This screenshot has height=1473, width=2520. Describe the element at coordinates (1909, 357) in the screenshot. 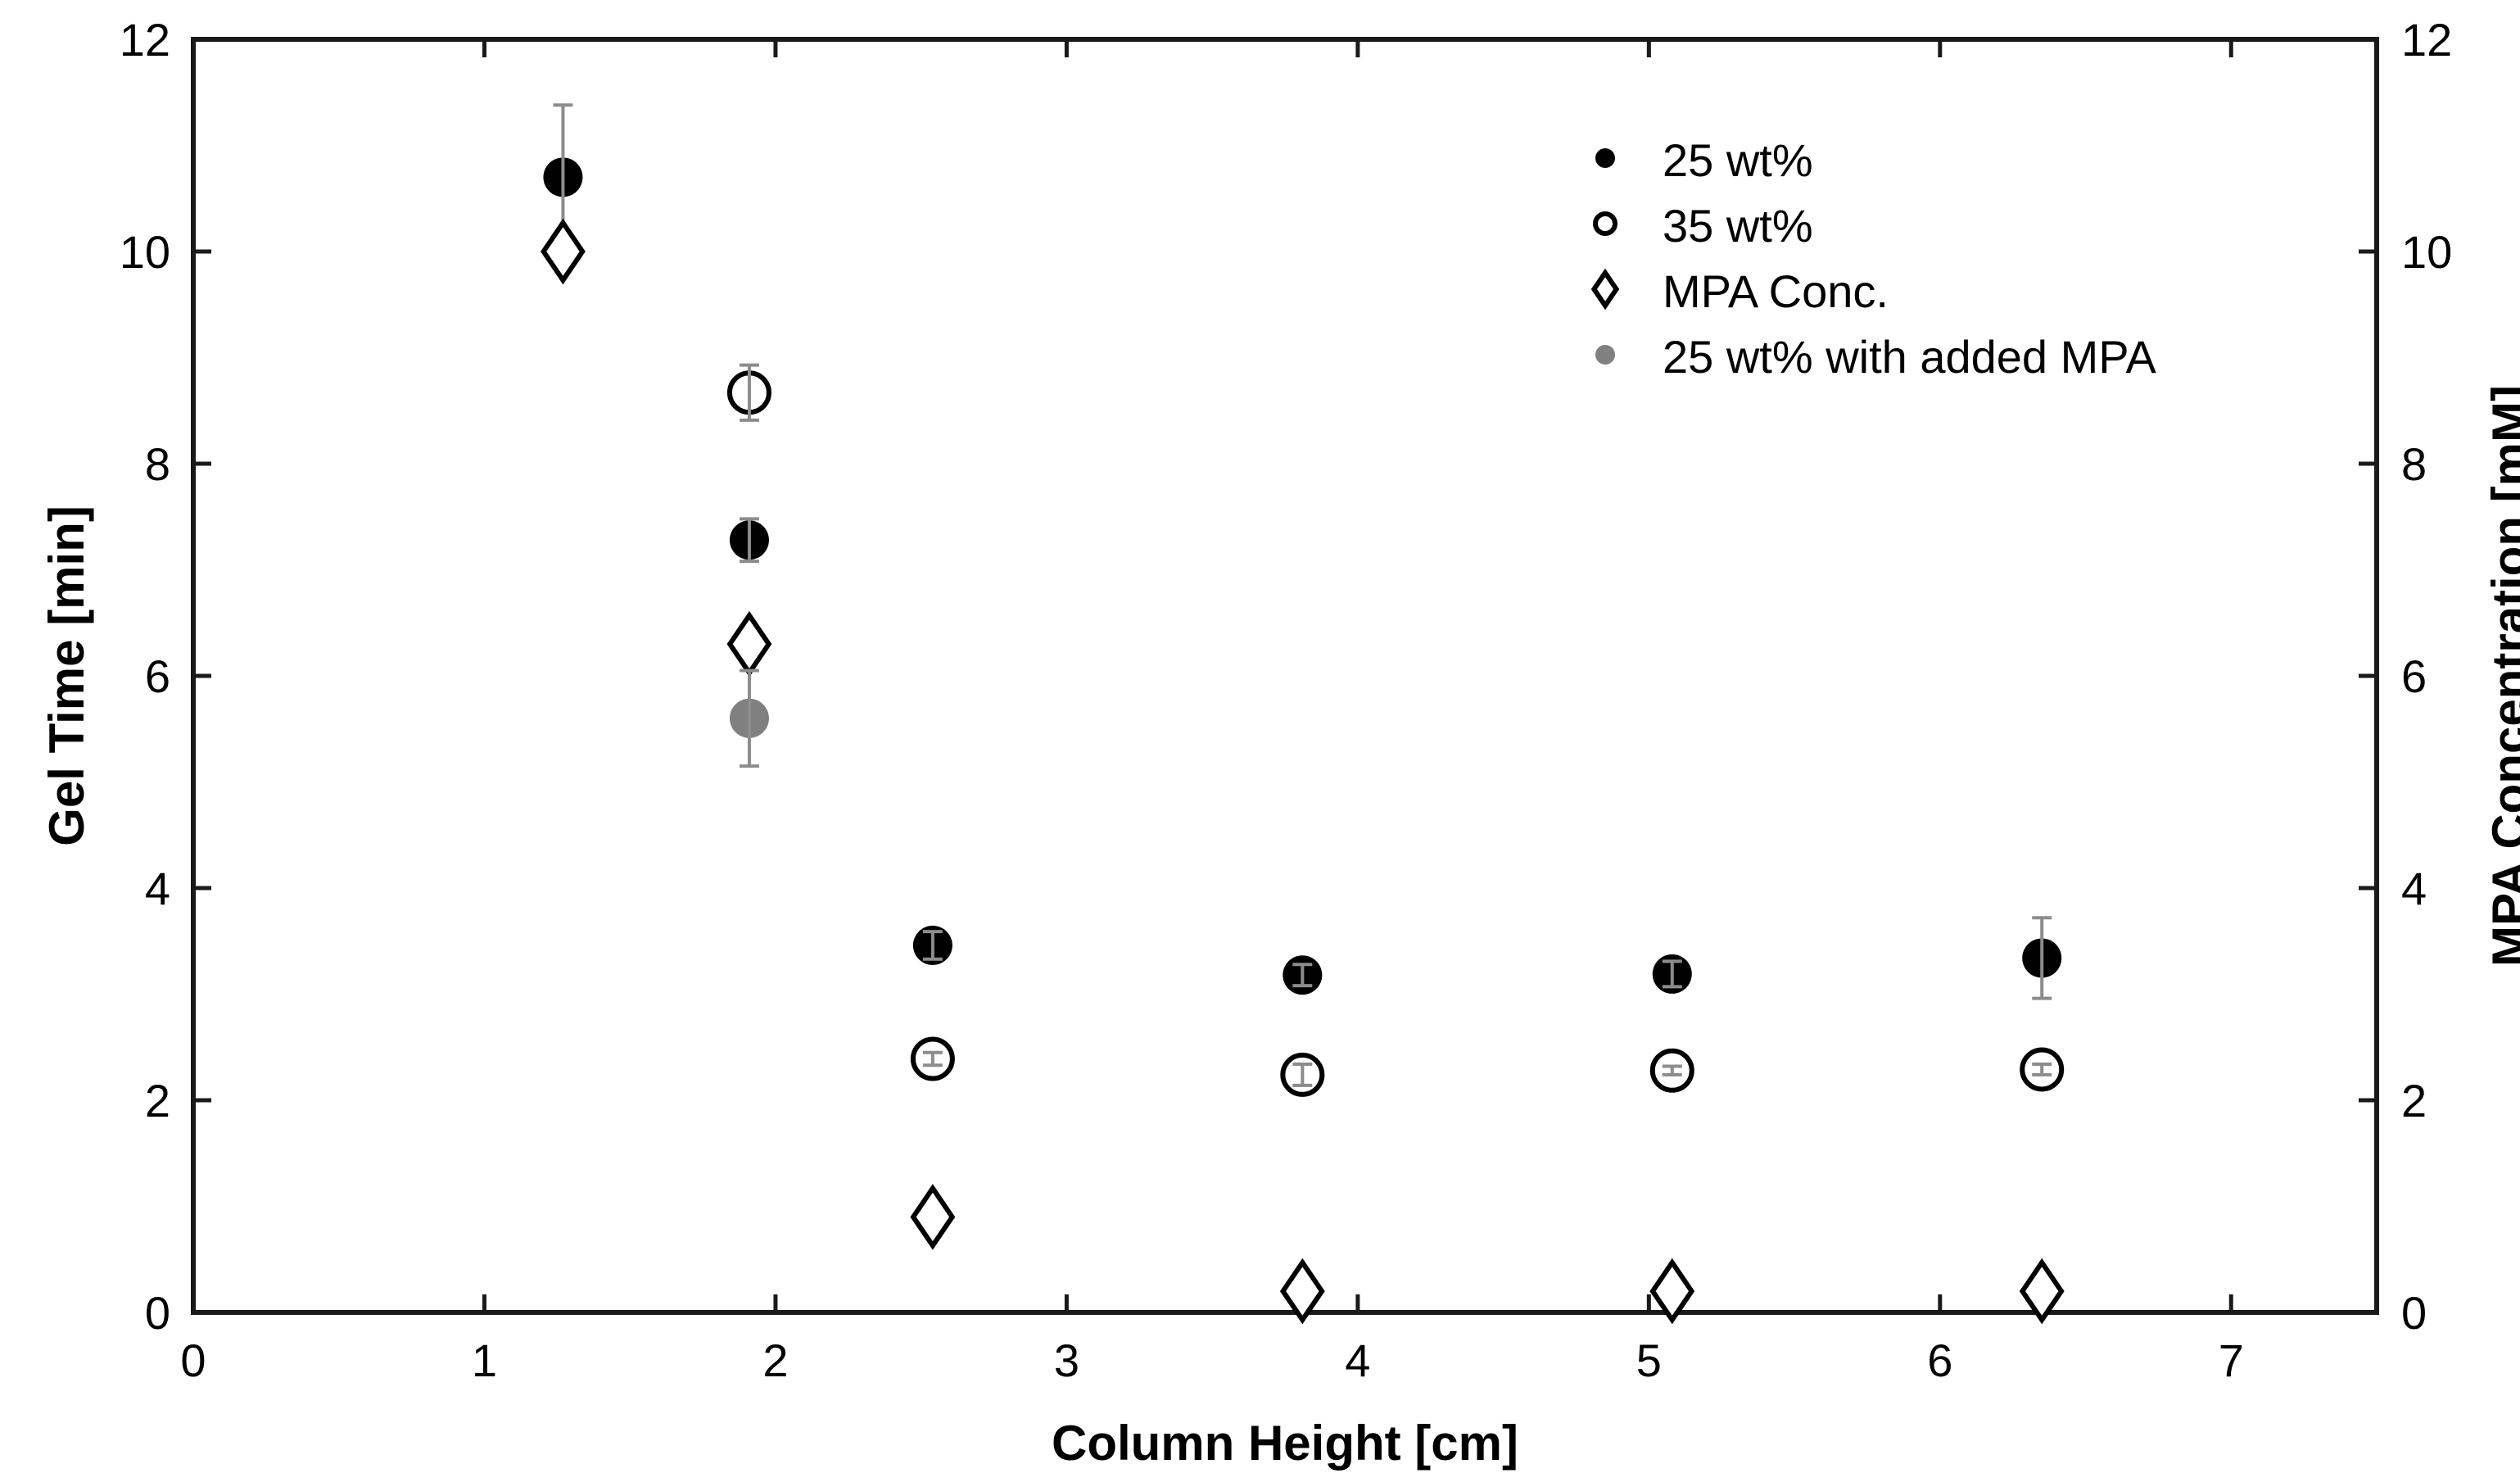

I see `legend-label: 25 wt% with added MPA` at that location.